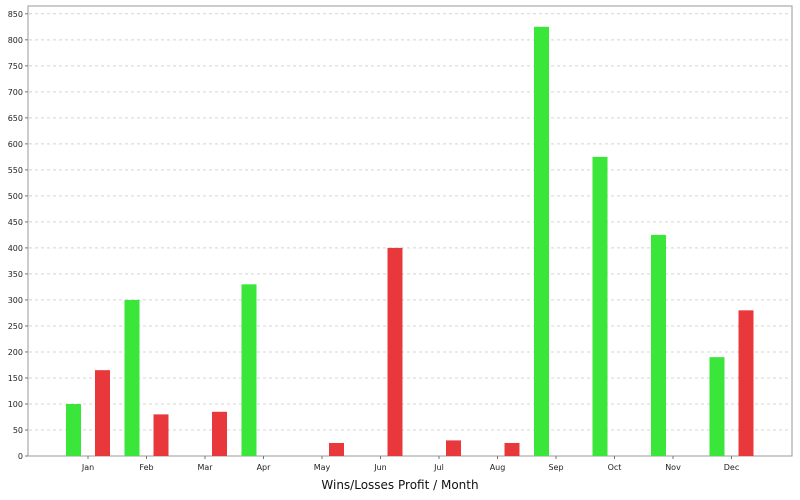 The image size is (800, 500). What do you see at coordinates (15, 326) in the screenshot?
I see `y-tick-label: 250` at bounding box center [15, 326].